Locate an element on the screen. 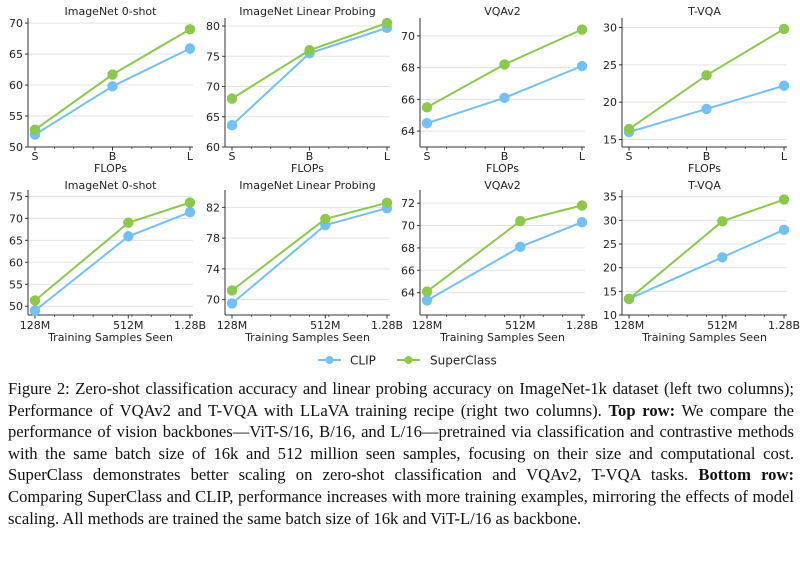 The width and height of the screenshot is (800, 578). y-tick-label: 30 is located at coordinates (610, 27).